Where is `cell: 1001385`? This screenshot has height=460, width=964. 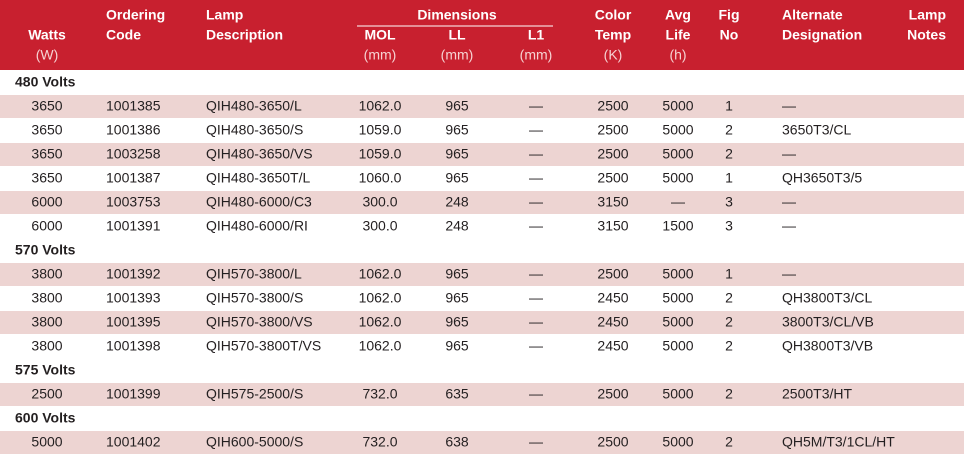 cell: 1001385 is located at coordinates (133, 106).